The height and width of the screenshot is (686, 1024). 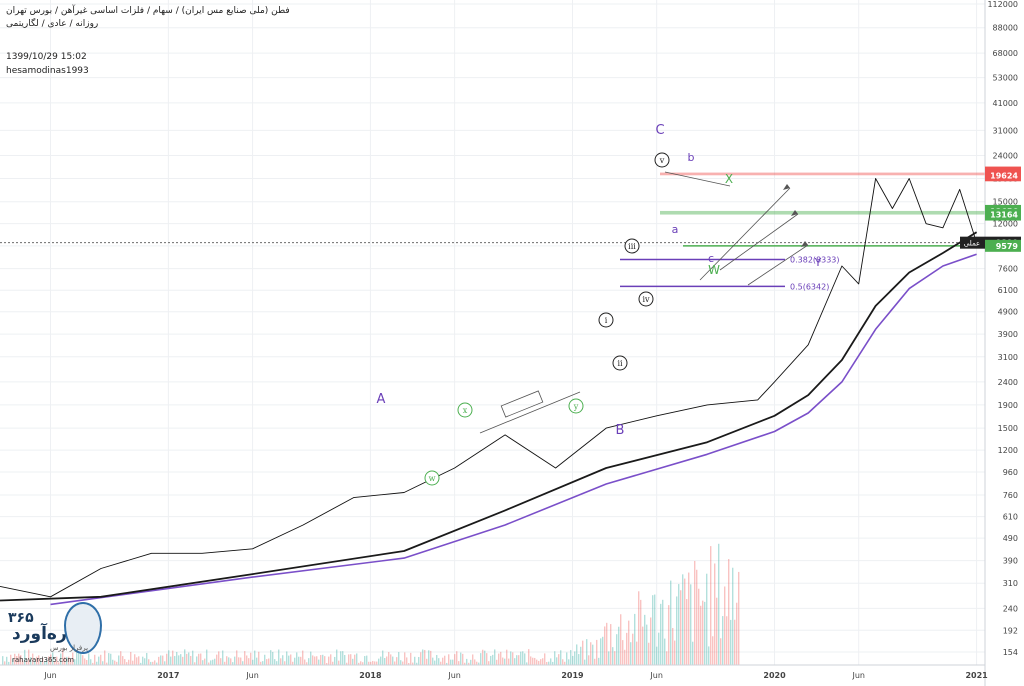 I want to click on balloon-icon, so click(x=83, y=628).